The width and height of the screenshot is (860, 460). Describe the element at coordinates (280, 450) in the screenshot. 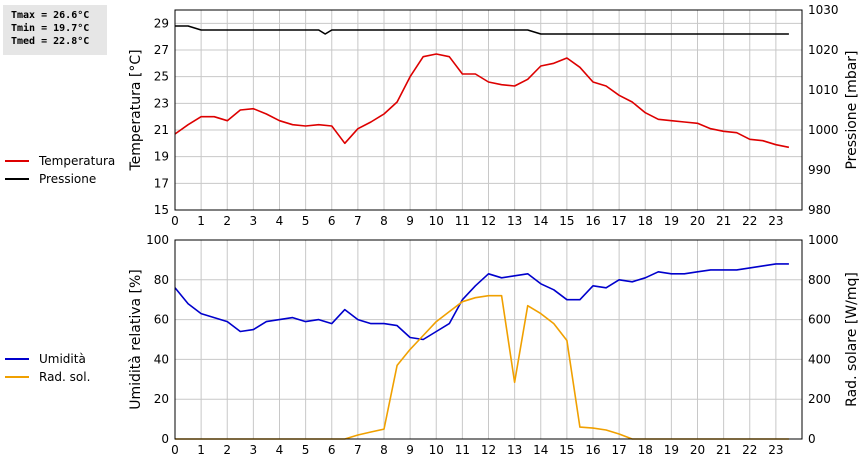

I see `x-tick-label: 4` at that location.